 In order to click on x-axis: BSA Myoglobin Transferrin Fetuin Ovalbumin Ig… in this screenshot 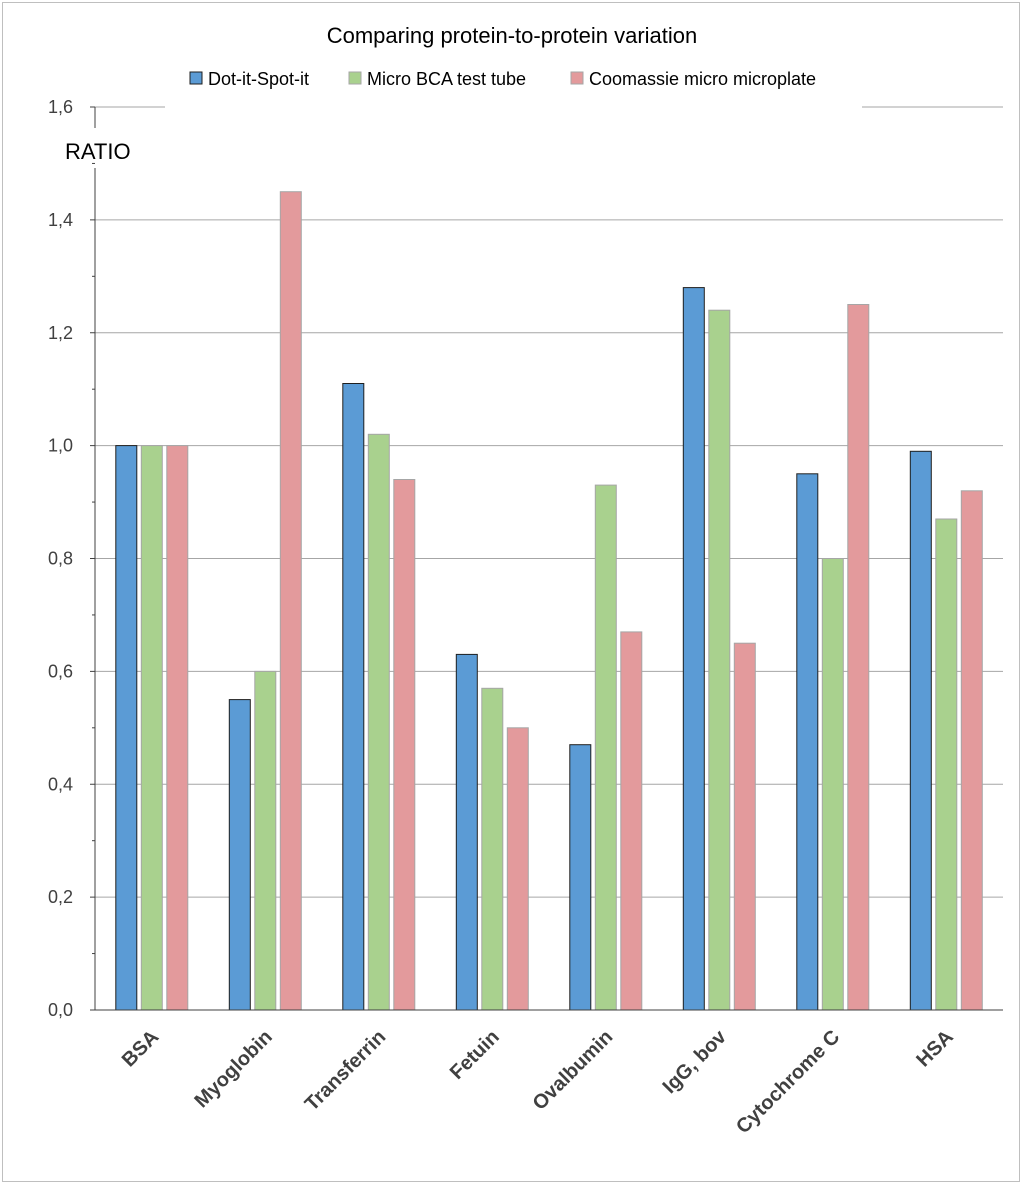, I will do `click(549, 1073)`.